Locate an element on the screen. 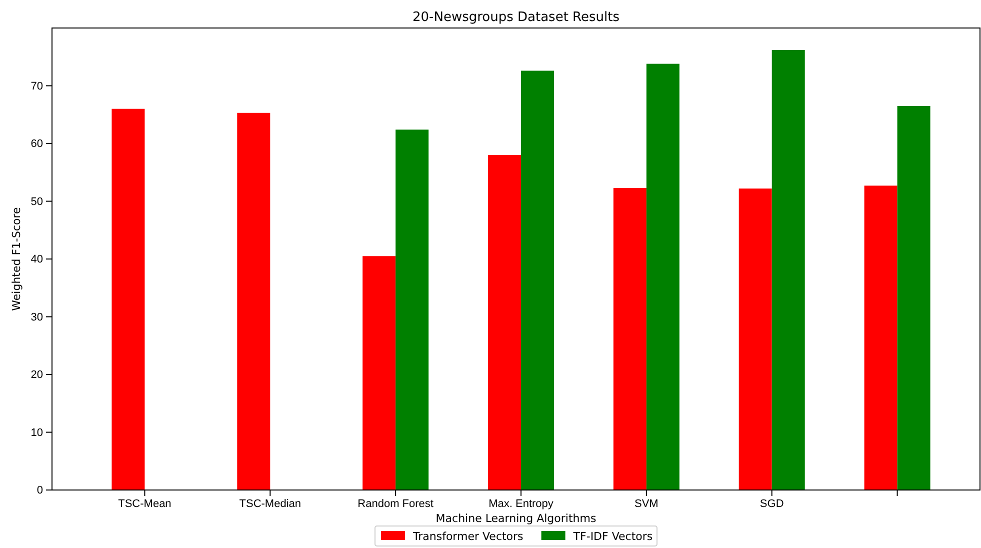 The height and width of the screenshot is (548, 981). y-tick-label: 50 is located at coordinates (36, 202).